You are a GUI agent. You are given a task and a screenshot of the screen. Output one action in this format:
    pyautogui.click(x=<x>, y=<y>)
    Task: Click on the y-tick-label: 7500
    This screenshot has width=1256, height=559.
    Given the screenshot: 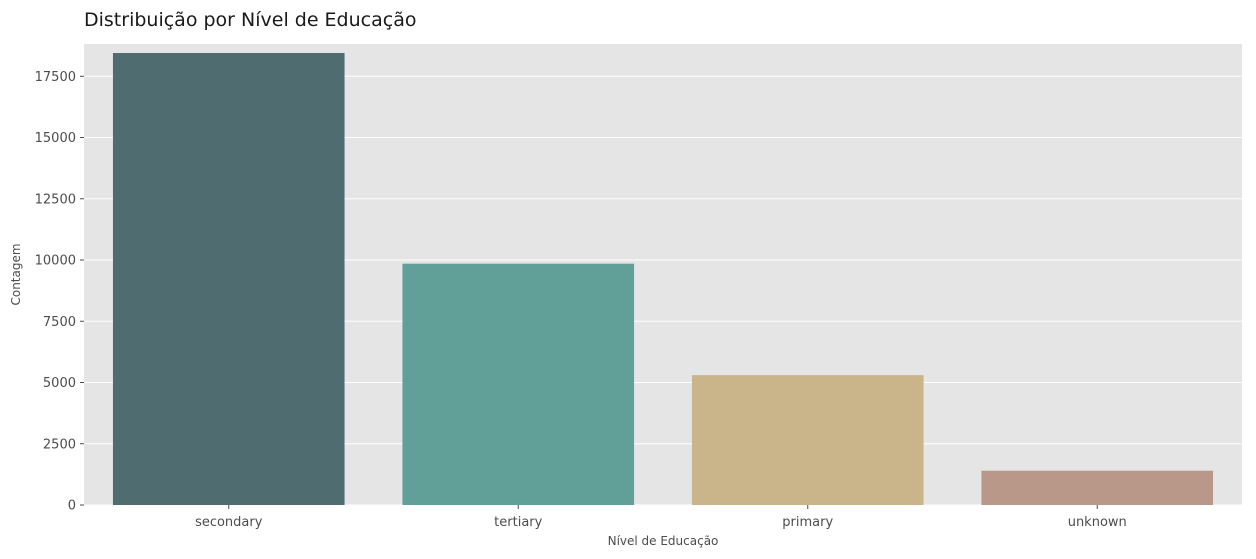 What is the action you would take?
    pyautogui.click(x=59, y=322)
    